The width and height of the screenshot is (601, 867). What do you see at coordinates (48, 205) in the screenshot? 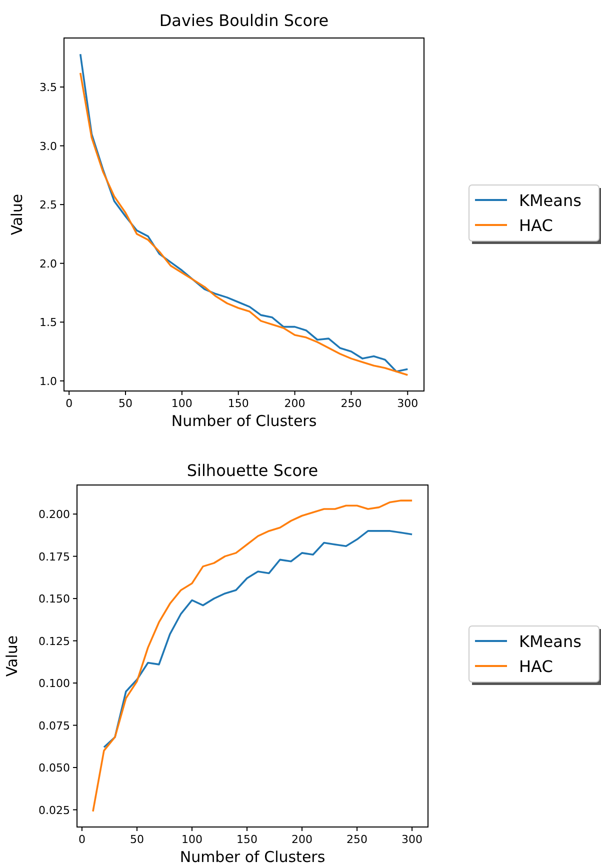
I see `y-tick-label: 2.5` at bounding box center [48, 205].